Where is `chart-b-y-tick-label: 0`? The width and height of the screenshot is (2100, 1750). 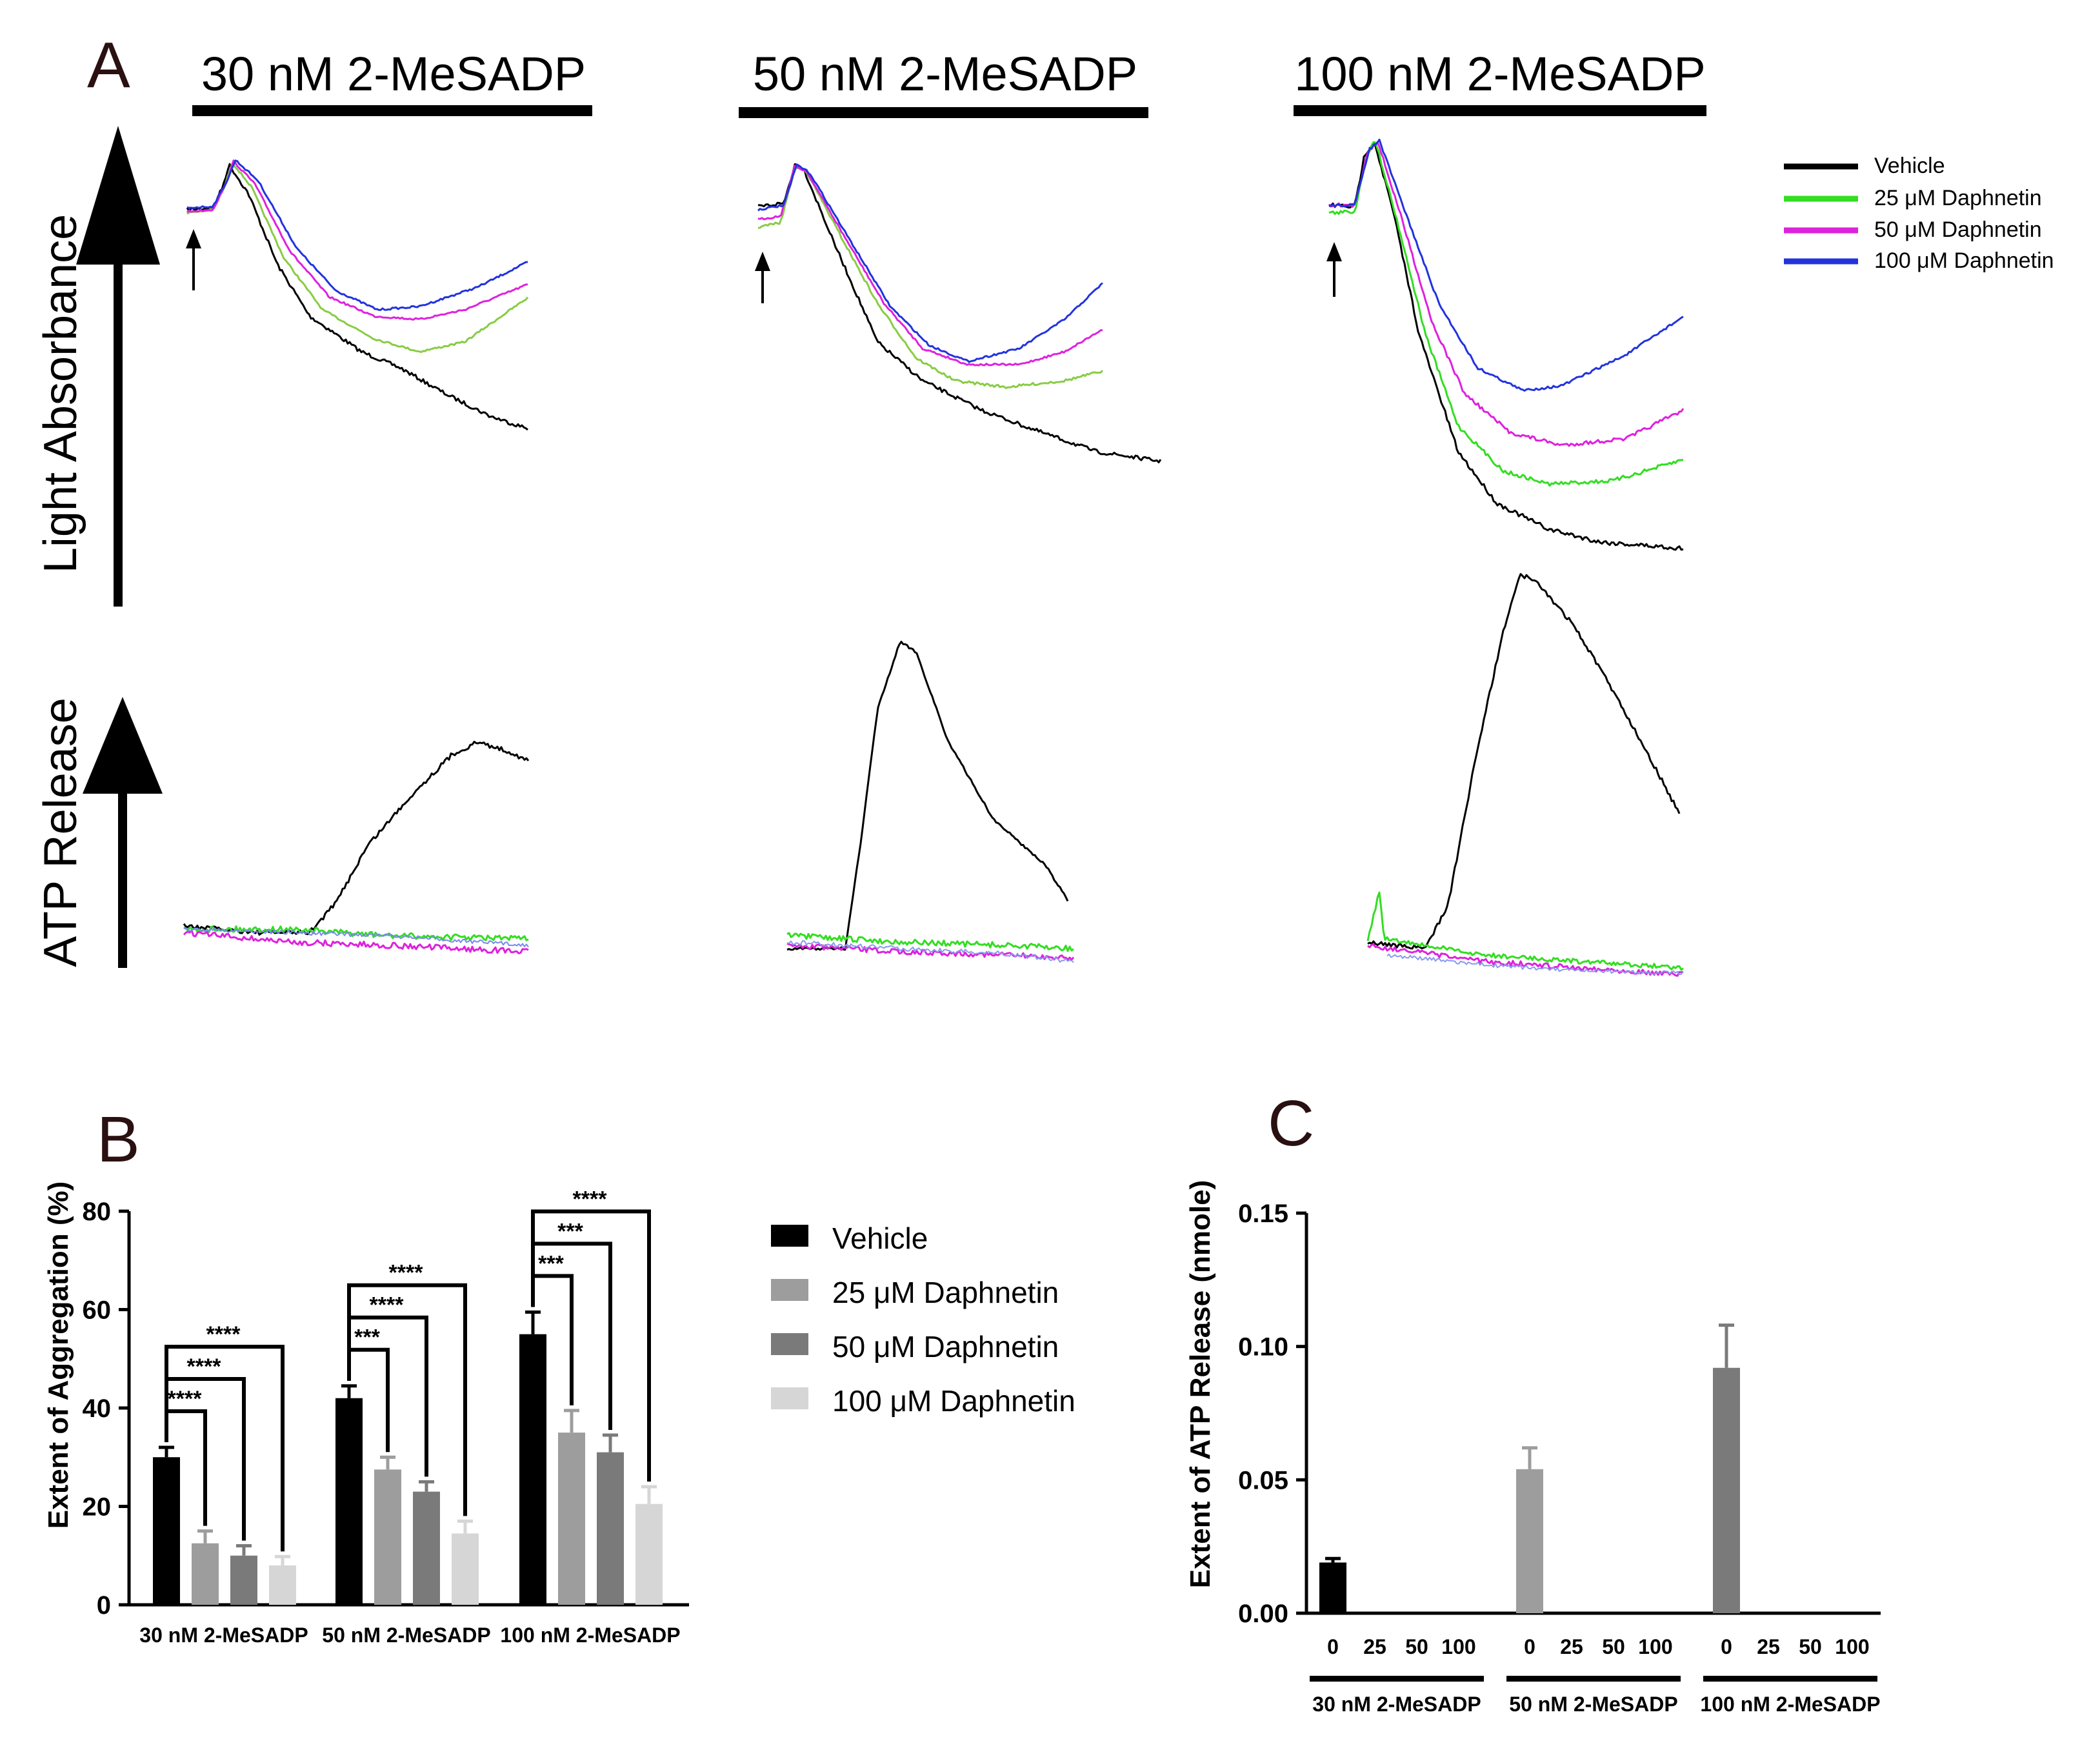 chart-b-y-tick-label: 0 is located at coordinates (104, 1606).